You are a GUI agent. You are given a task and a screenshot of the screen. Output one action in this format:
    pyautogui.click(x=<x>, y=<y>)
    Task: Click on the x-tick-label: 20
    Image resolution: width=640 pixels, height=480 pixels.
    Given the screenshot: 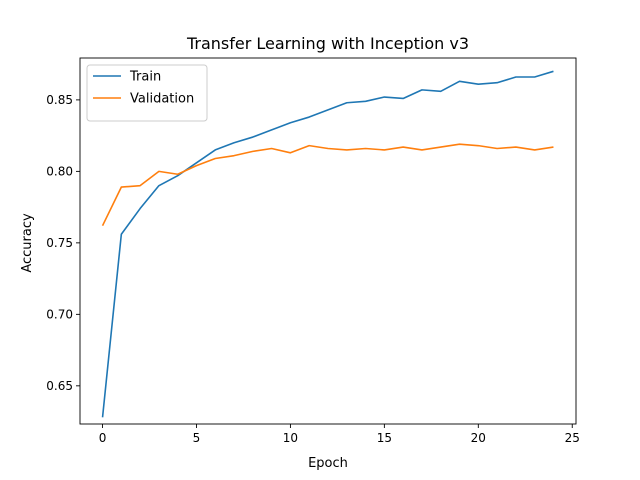 What is the action you would take?
    pyautogui.click(x=478, y=438)
    